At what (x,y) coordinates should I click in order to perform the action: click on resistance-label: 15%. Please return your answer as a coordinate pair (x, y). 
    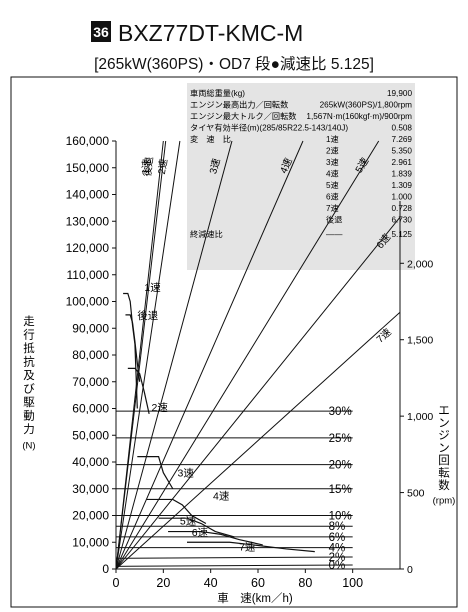
    Looking at the image, I should click on (340, 490).